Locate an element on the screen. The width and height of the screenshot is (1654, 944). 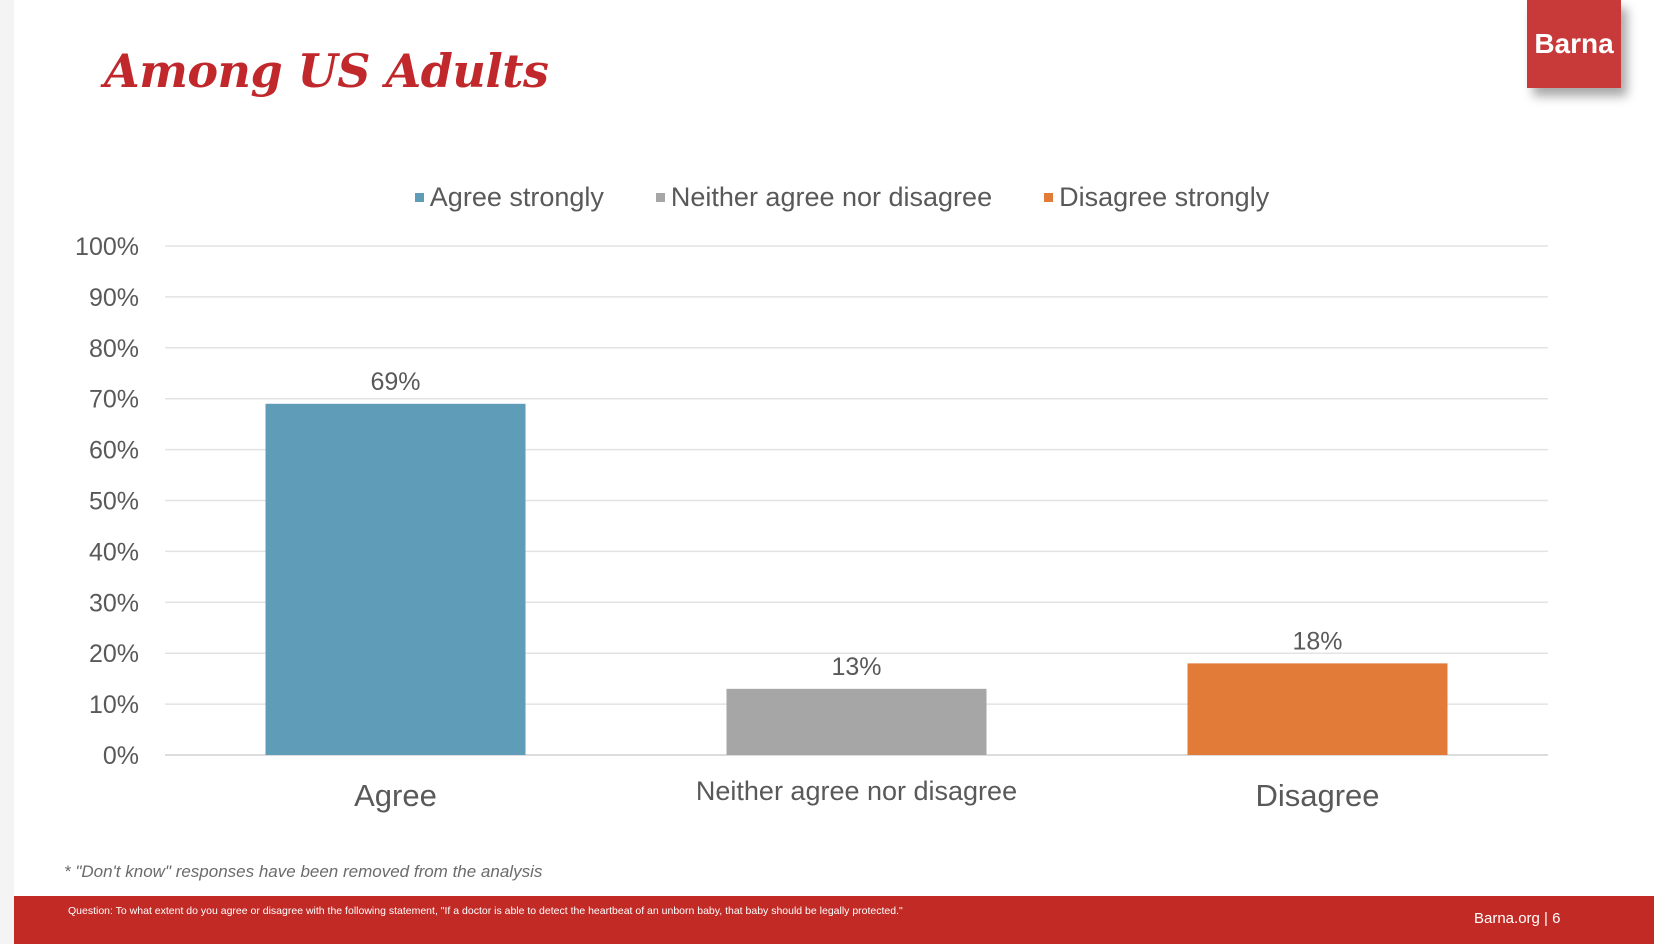
brand-logo-text: Barna is located at coordinates (1574, 43).